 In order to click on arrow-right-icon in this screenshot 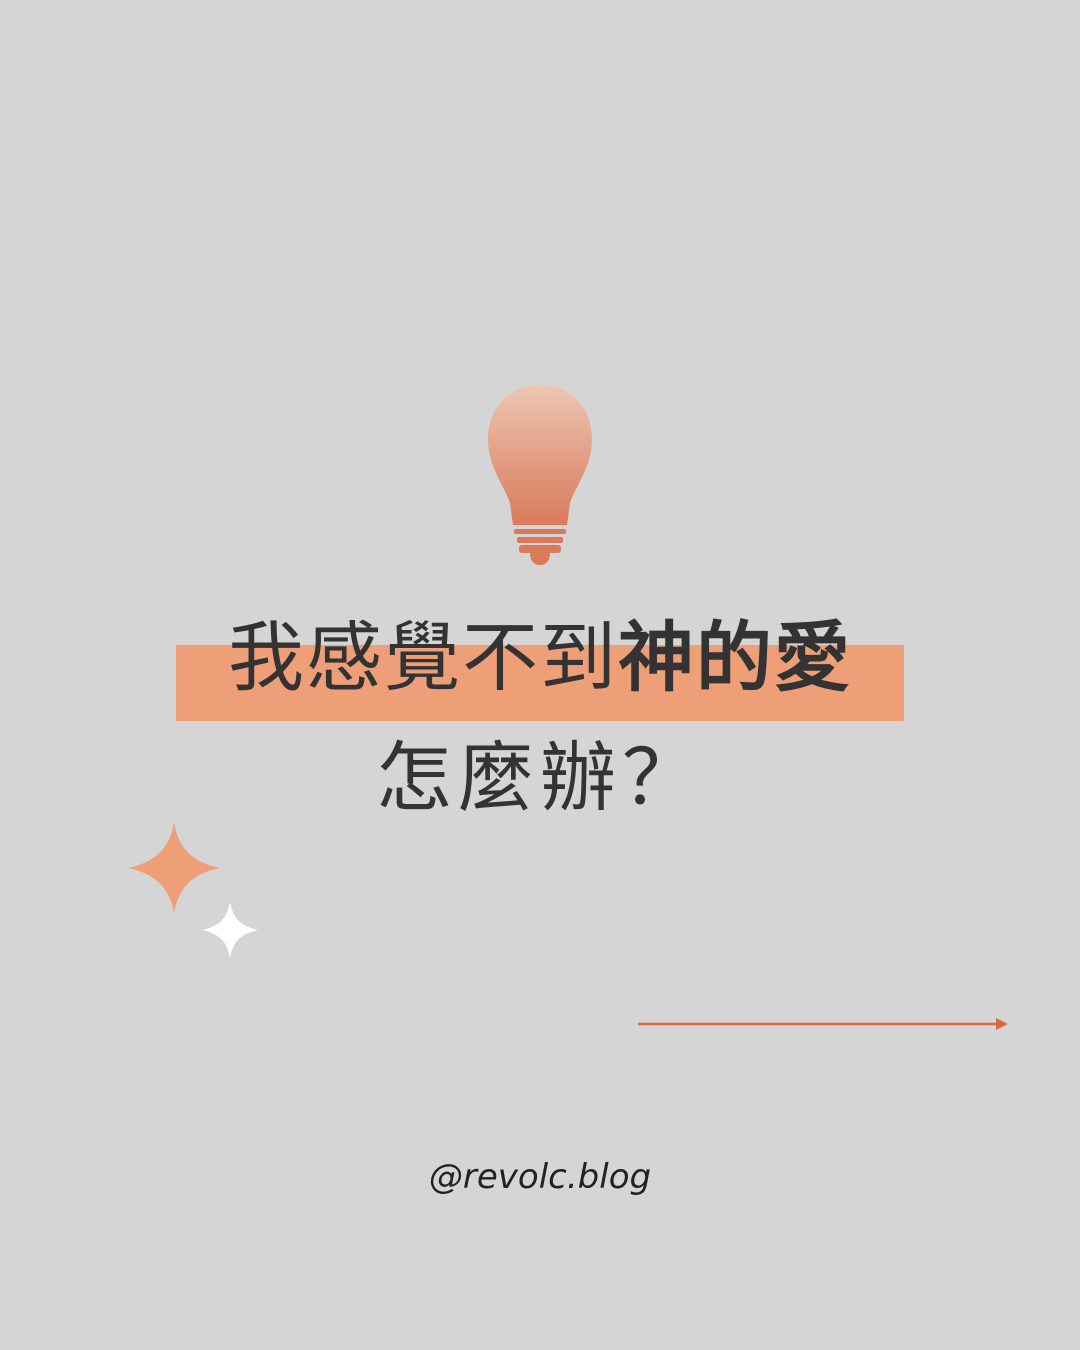, I will do `click(823, 1024)`.